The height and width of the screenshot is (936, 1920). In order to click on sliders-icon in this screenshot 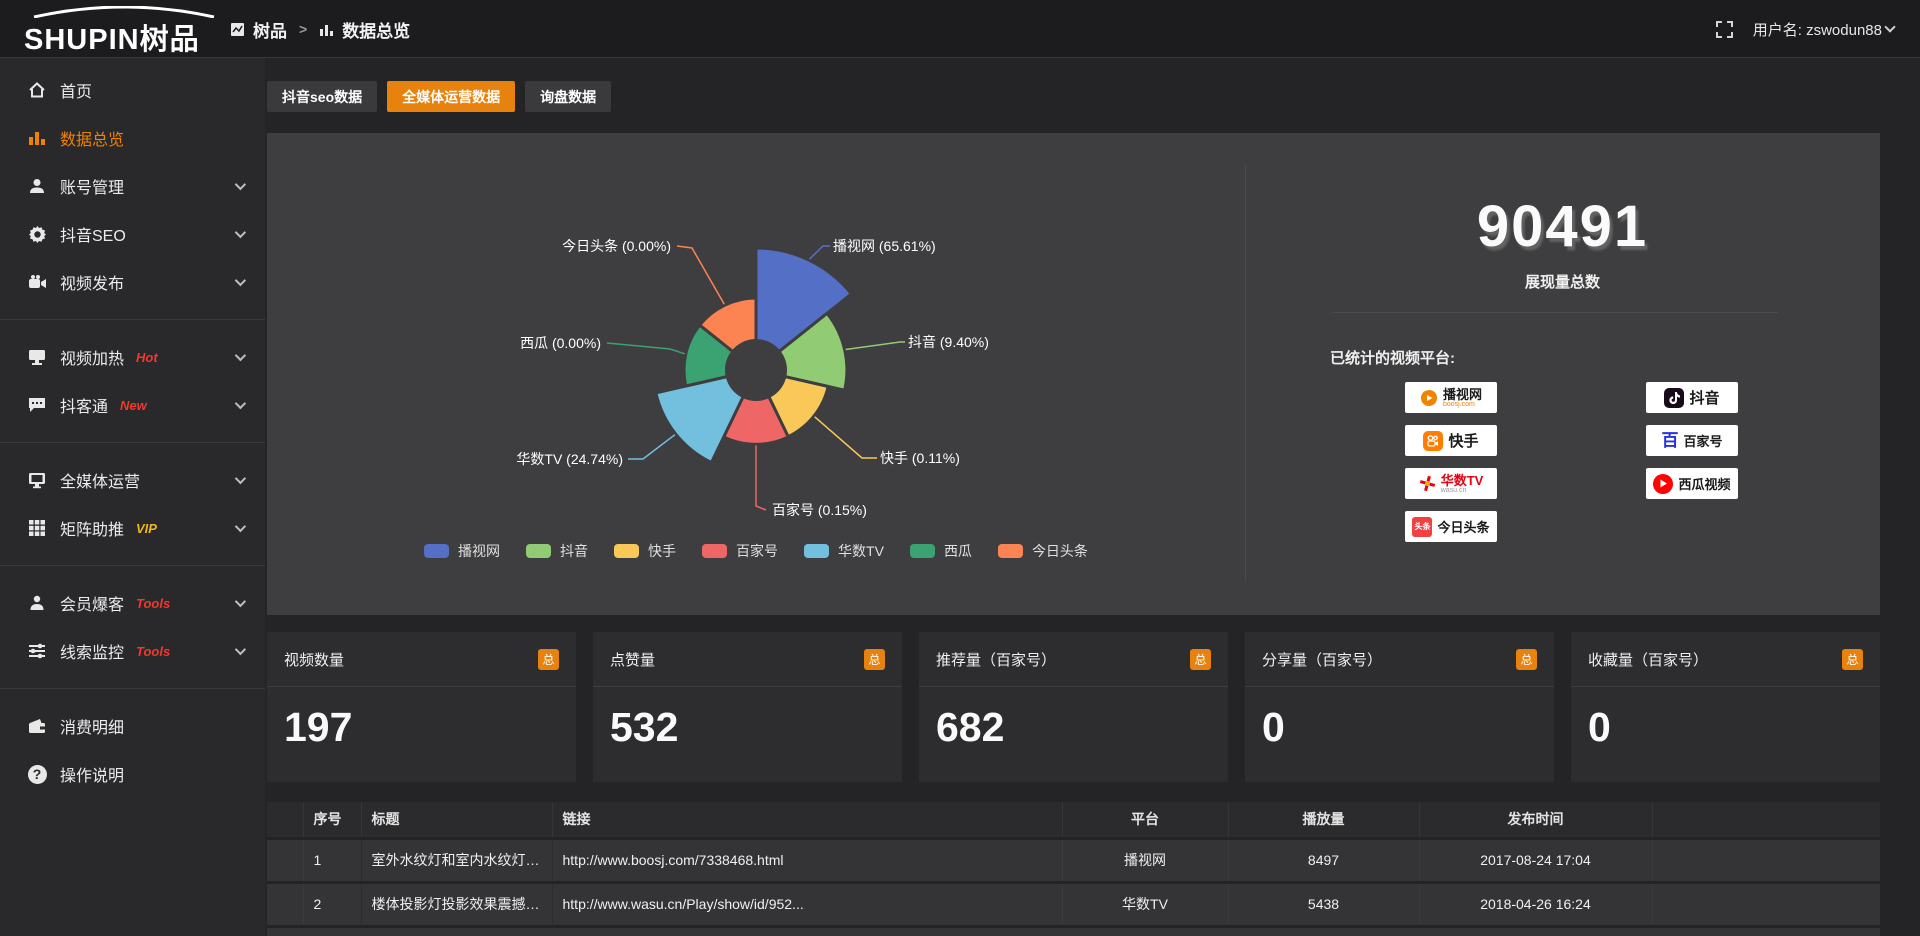, I will do `click(37, 651)`.